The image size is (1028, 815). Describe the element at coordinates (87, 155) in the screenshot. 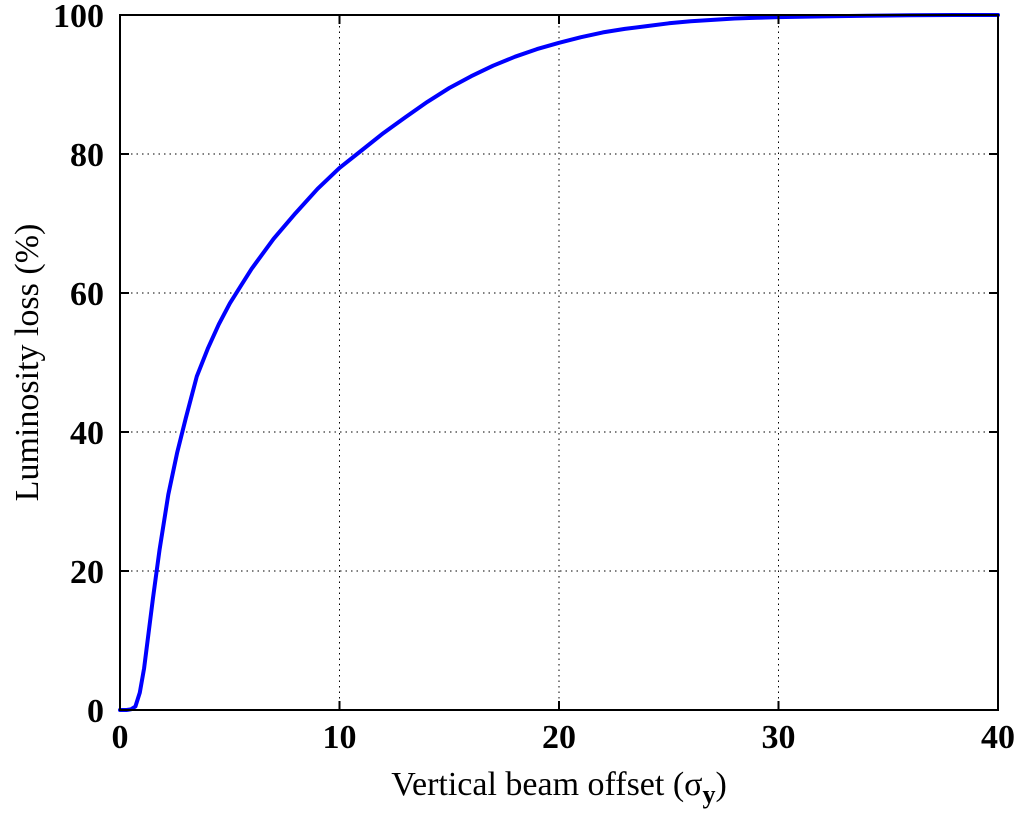

I see `y-tick-label: 80` at that location.